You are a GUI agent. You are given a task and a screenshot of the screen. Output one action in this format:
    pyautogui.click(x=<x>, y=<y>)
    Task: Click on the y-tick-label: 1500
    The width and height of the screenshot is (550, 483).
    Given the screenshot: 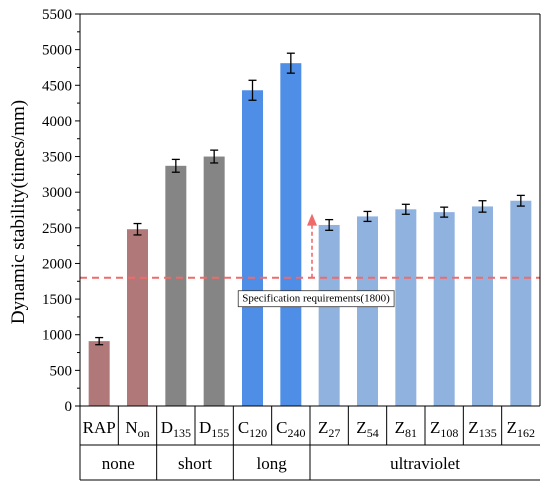 What is the action you would take?
    pyautogui.click(x=57, y=300)
    